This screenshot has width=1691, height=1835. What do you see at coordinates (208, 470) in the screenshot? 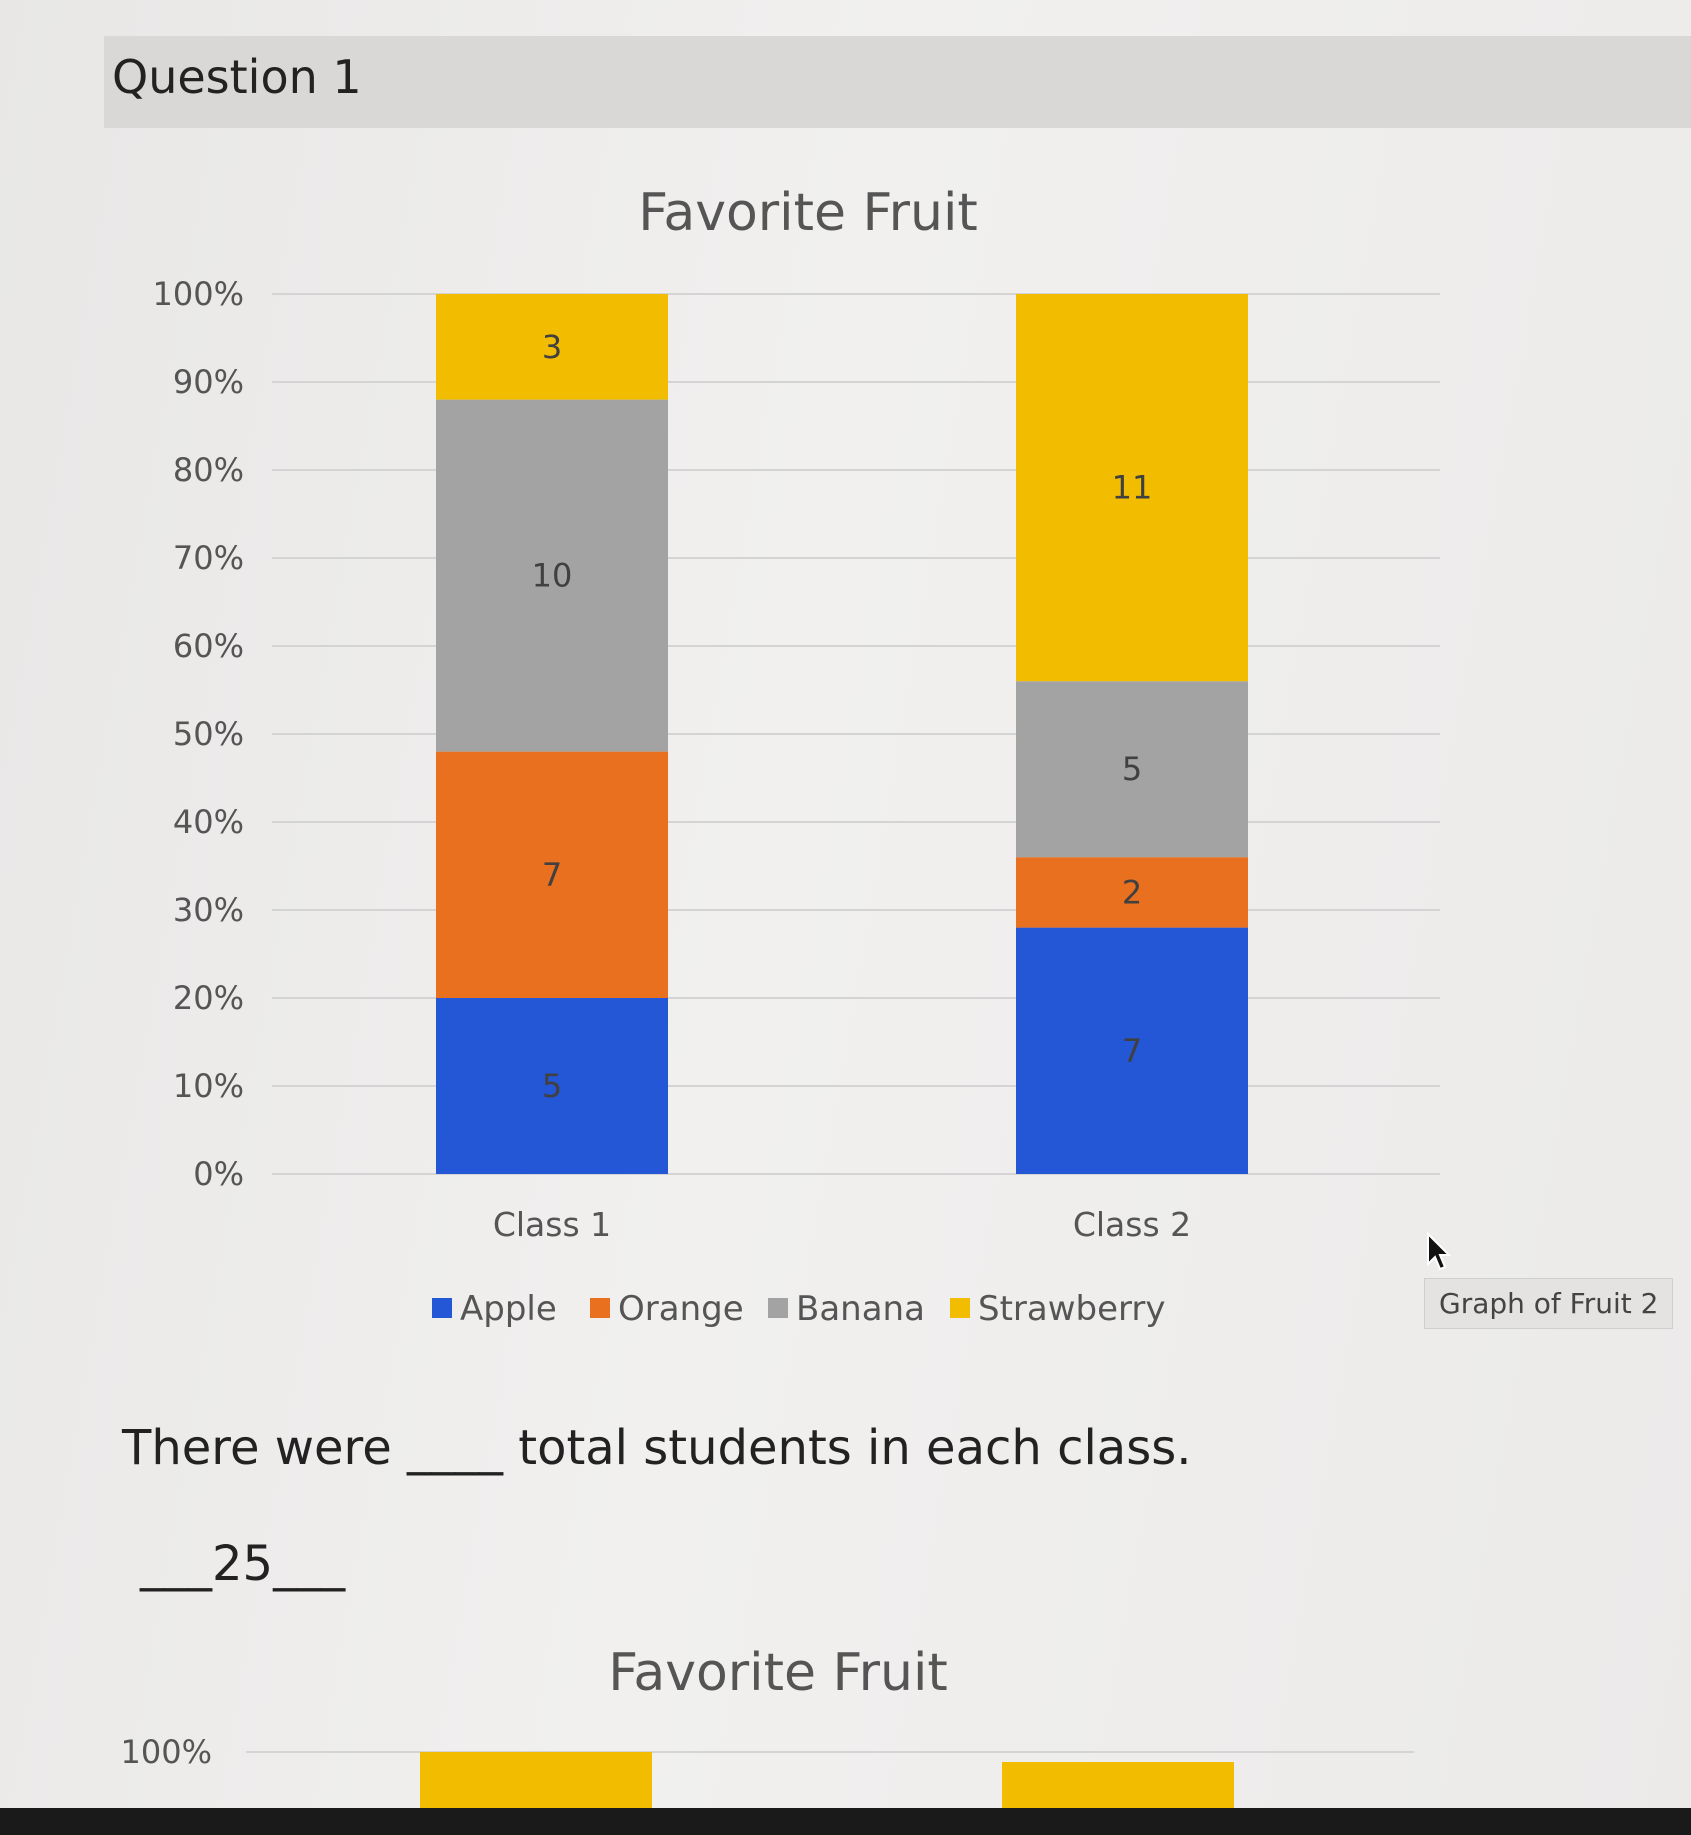
I see `y-tick-label: 80%` at bounding box center [208, 470].